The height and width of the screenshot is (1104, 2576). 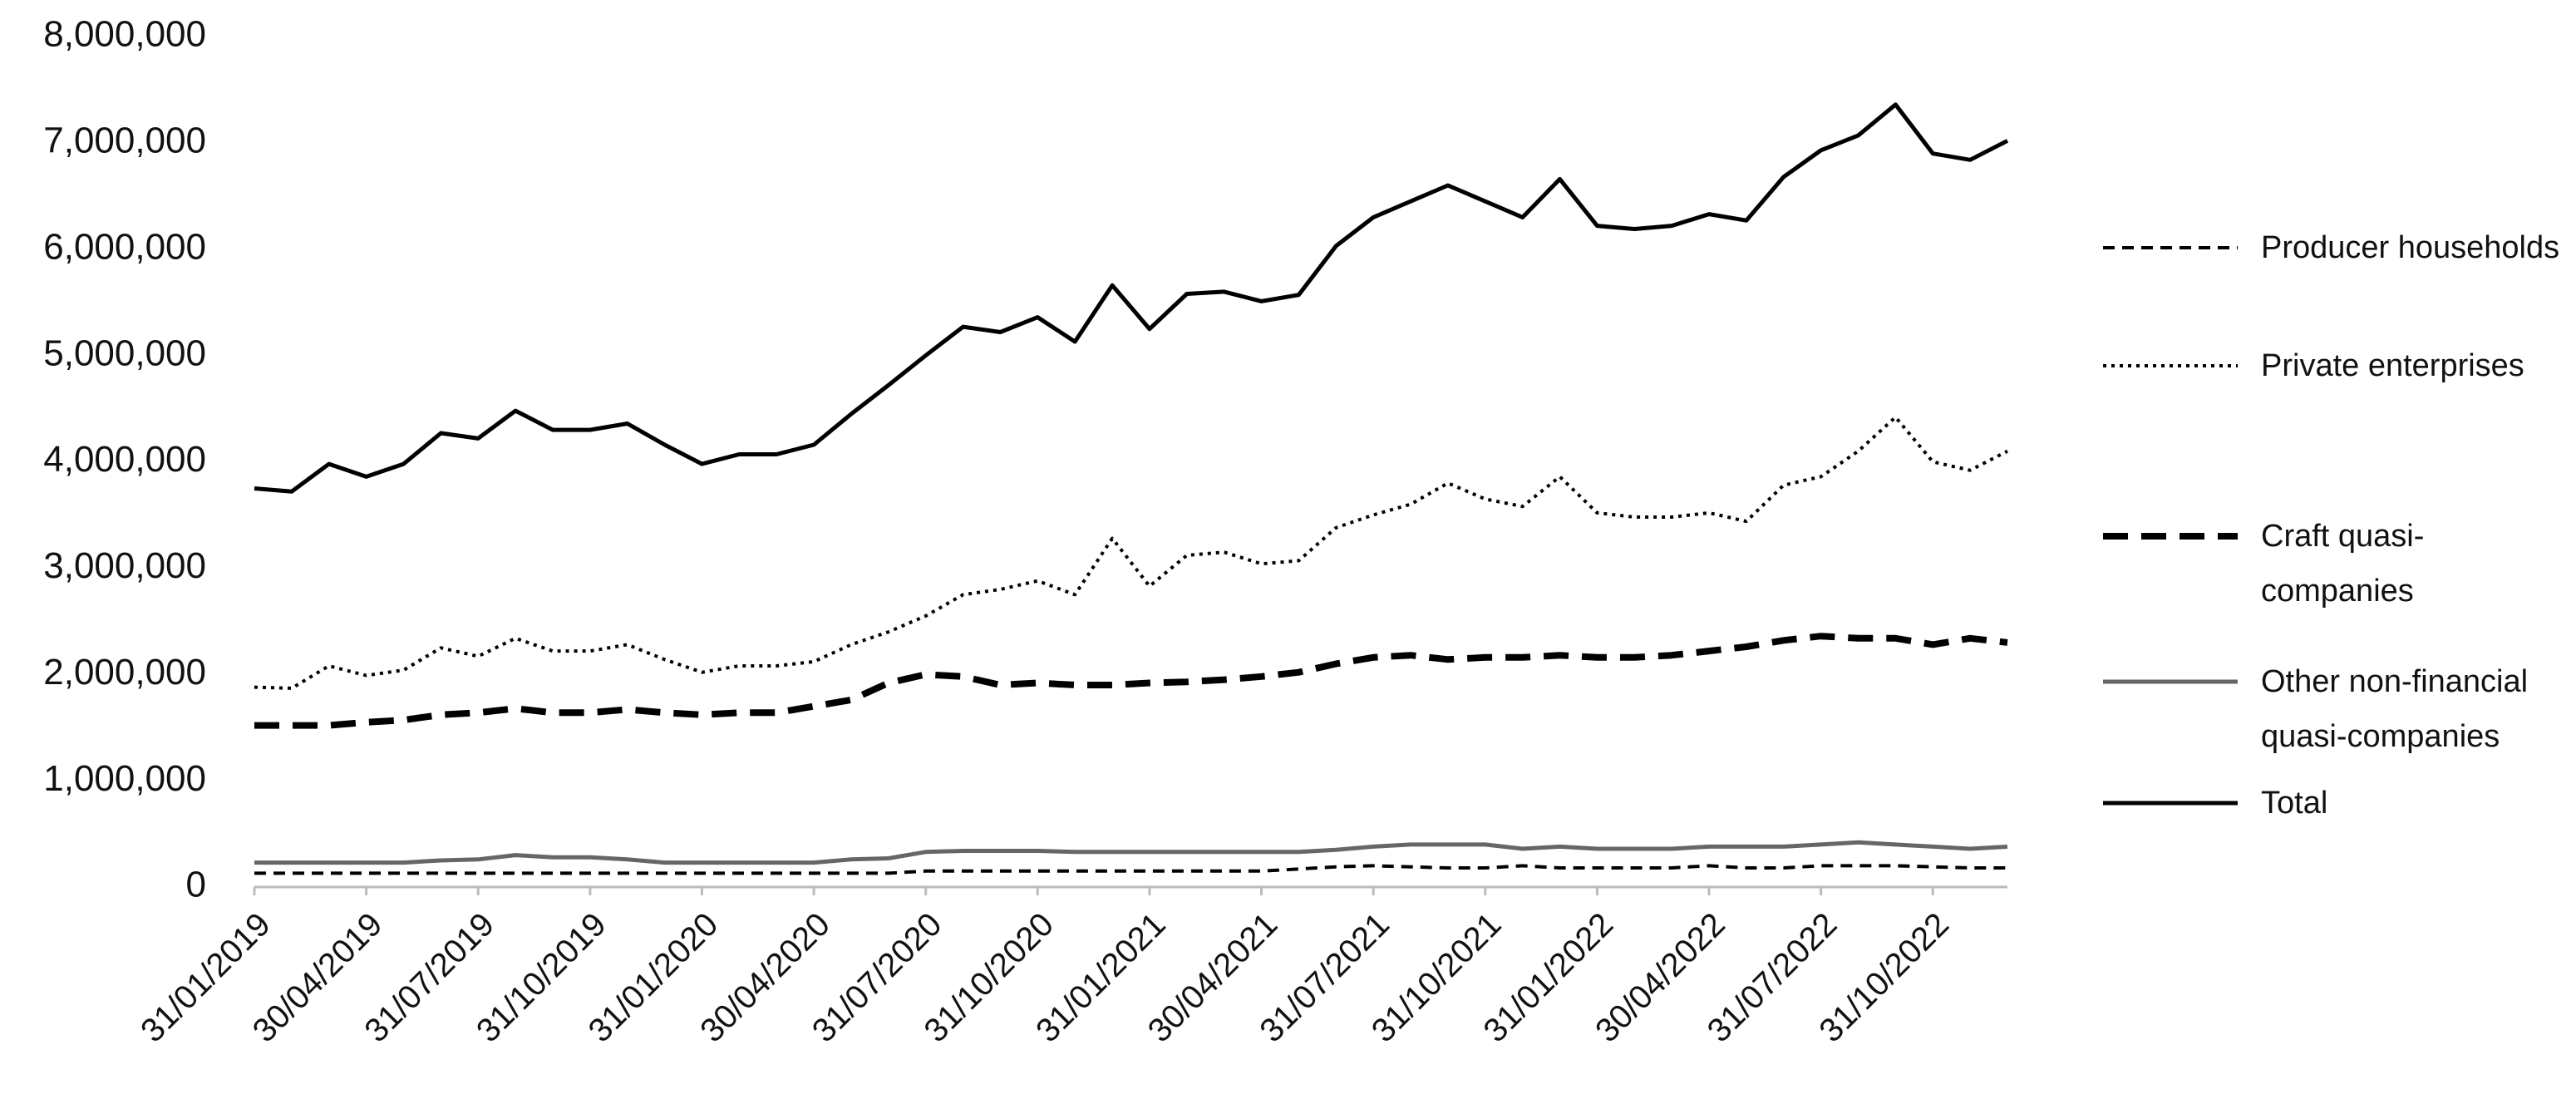 I want to click on legend-label: Other non-financial quasi-companies, so click(x=2395, y=709).